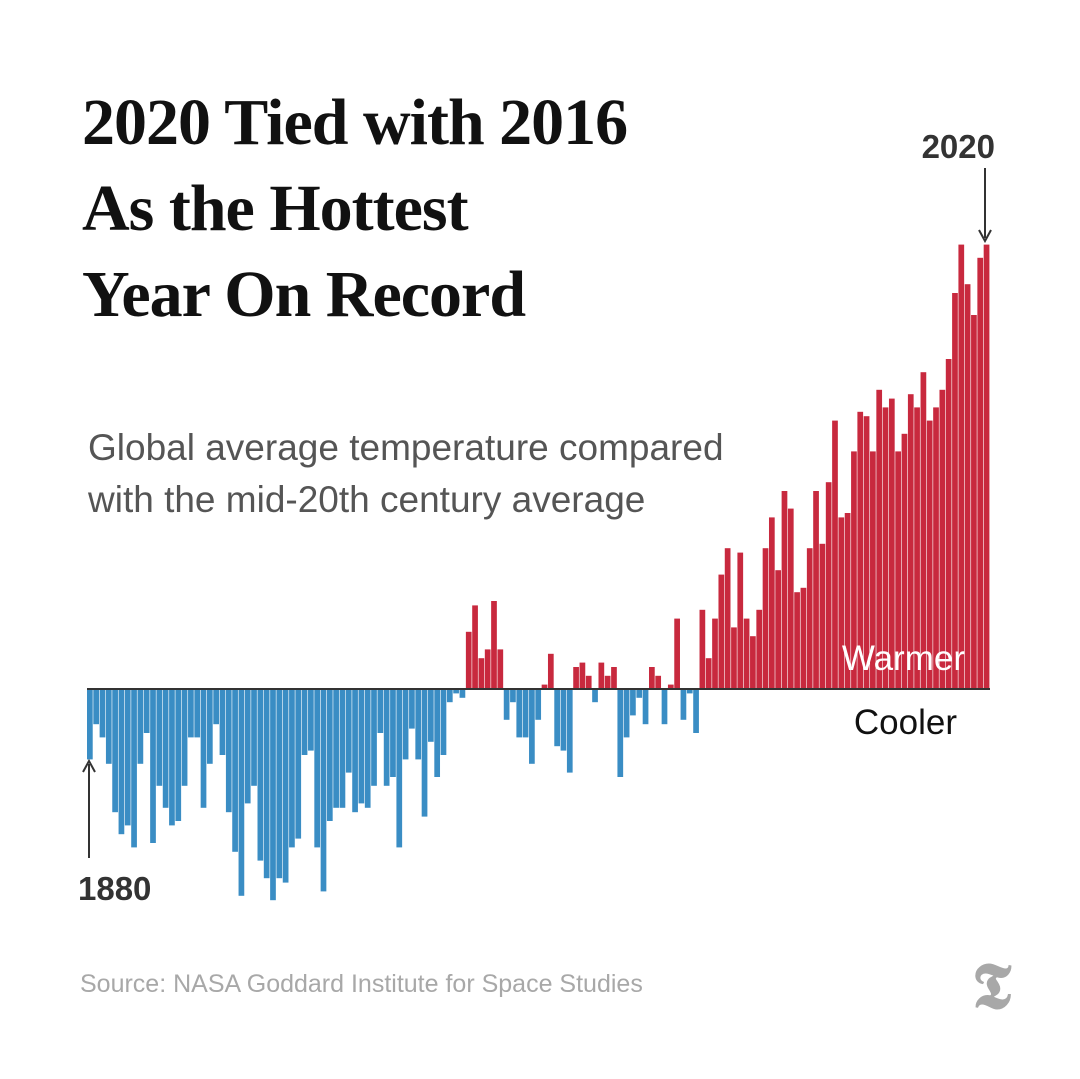 This screenshot has height=1079, width=1080. I want to click on bar-1908, so click(266, 784).